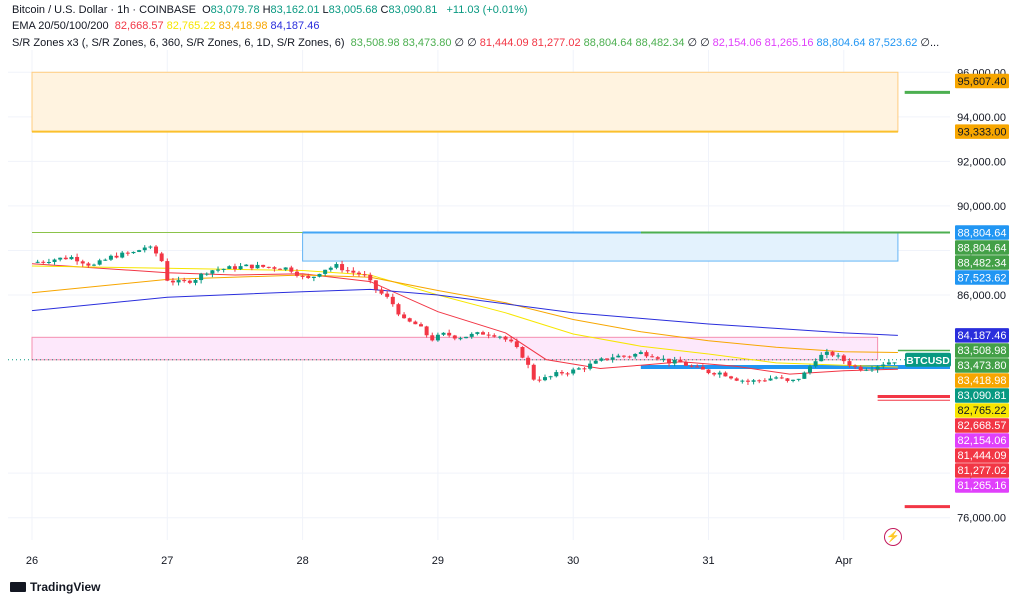 The height and width of the screenshot is (603, 1024). I want to click on y-tick-label: 94,000.00, so click(981, 118).